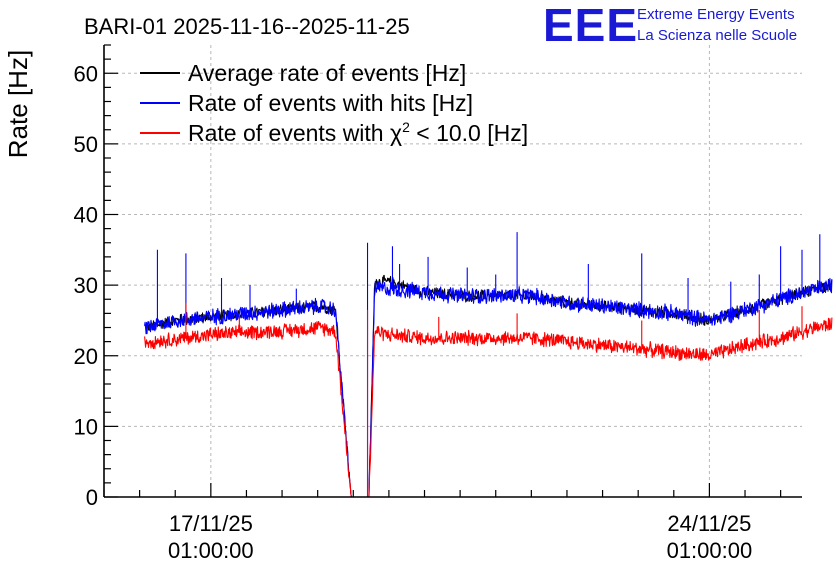 The width and height of the screenshot is (836, 572). What do you see at coordinates (86, 73) in the screenshot?
I see `y-tick-label: 60` at bounding box center [86, 73].